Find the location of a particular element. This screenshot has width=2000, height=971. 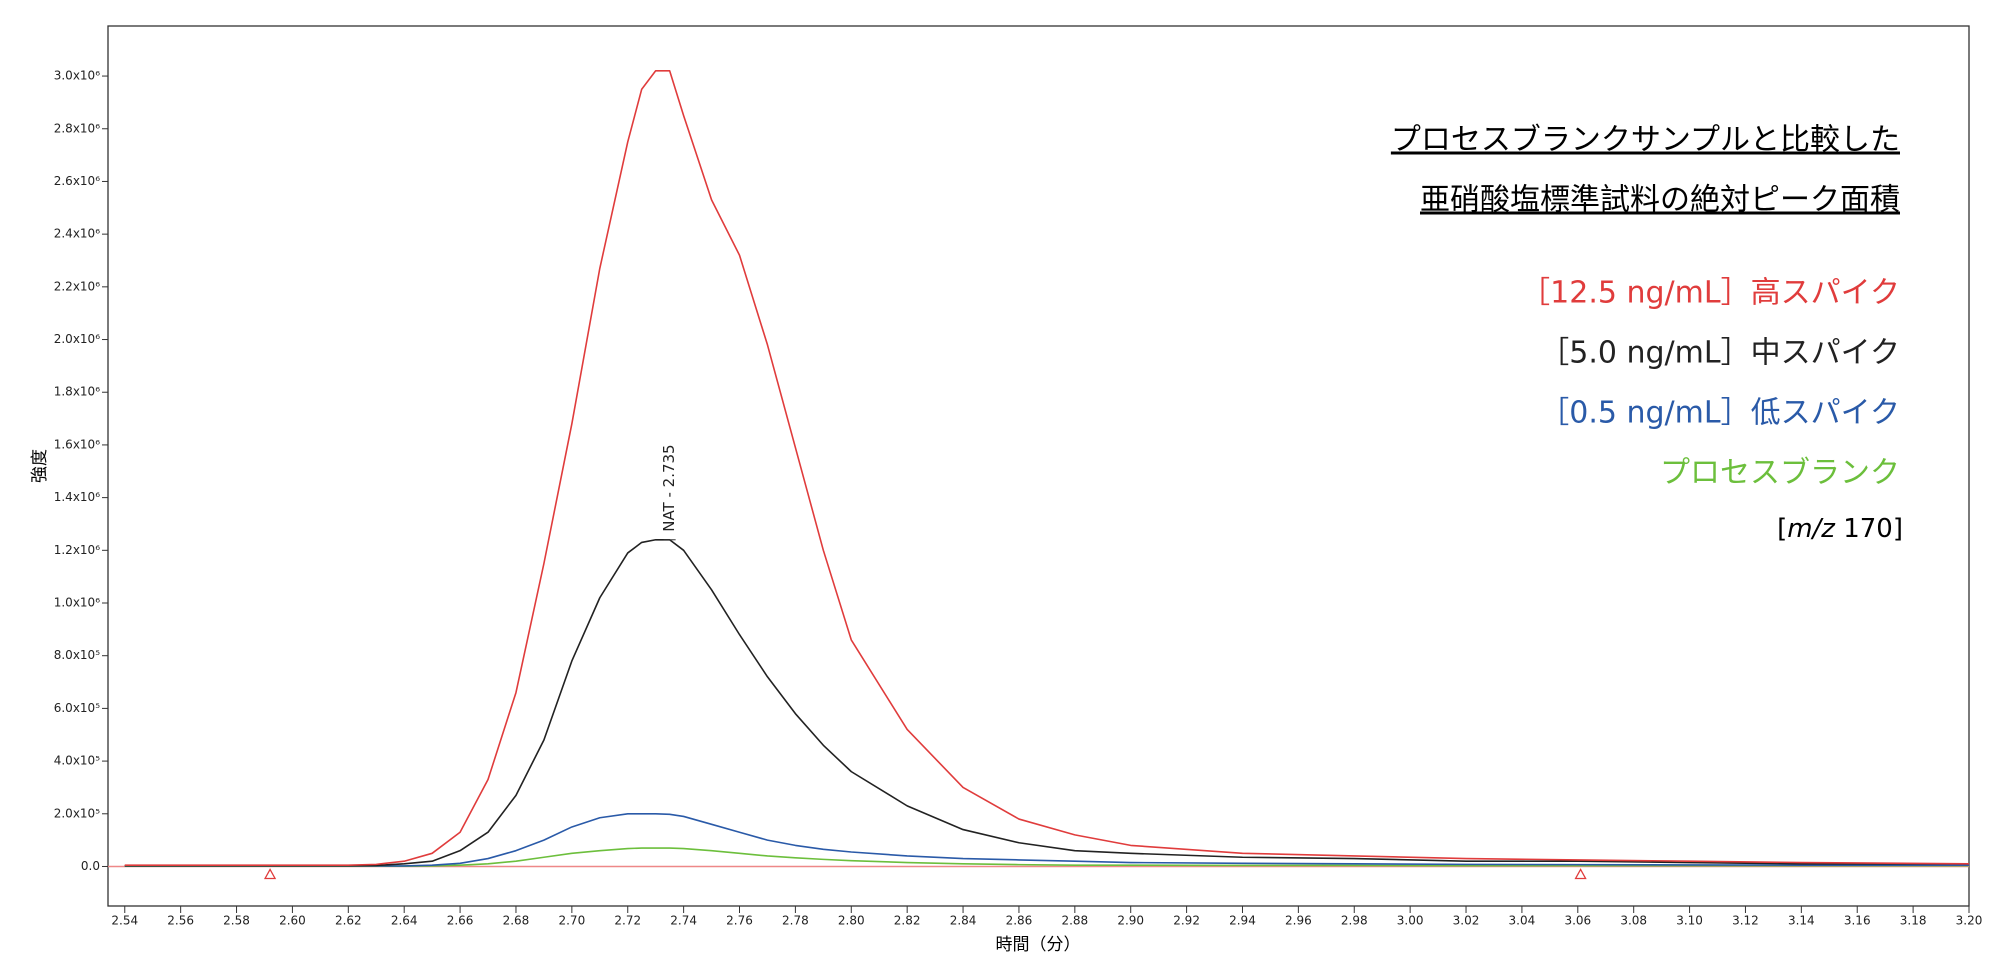

x-tick-label: 2.88 is located at coordinates (1074, 921).